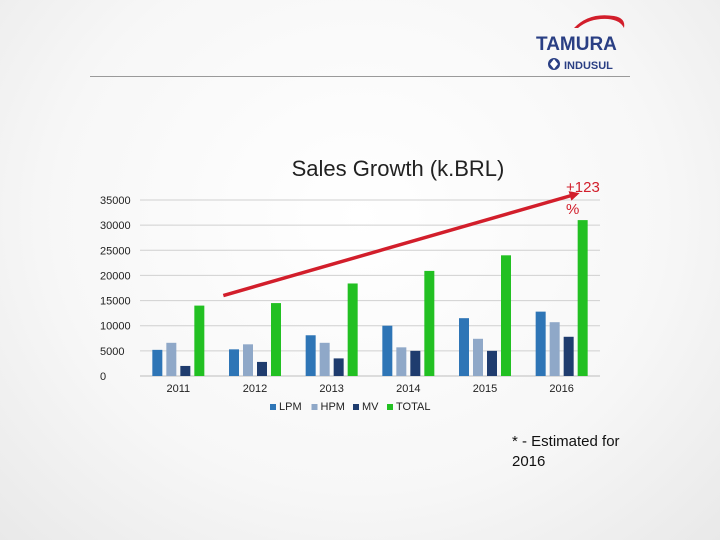  Describe the element at coordinates (370, 389) in the screenshot. I see `x-axis-ticks: 2011 2012 2013 2014 2015 2016` at that location.